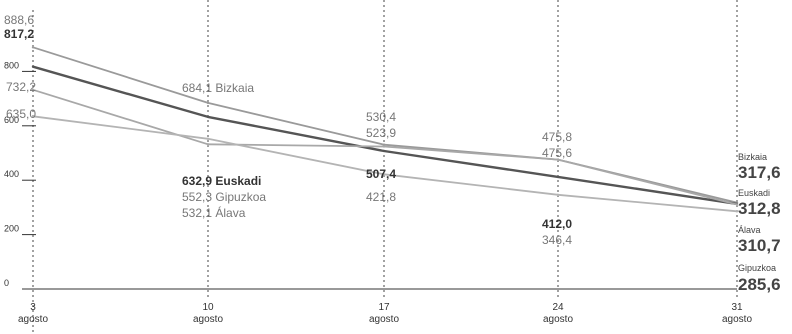 This screenshot has width=792, height=334. What do you see at coordinates (381, 174) in the screenshot?
I see `euskadi-17-label: 507,4` at bounding box center [381, 174].